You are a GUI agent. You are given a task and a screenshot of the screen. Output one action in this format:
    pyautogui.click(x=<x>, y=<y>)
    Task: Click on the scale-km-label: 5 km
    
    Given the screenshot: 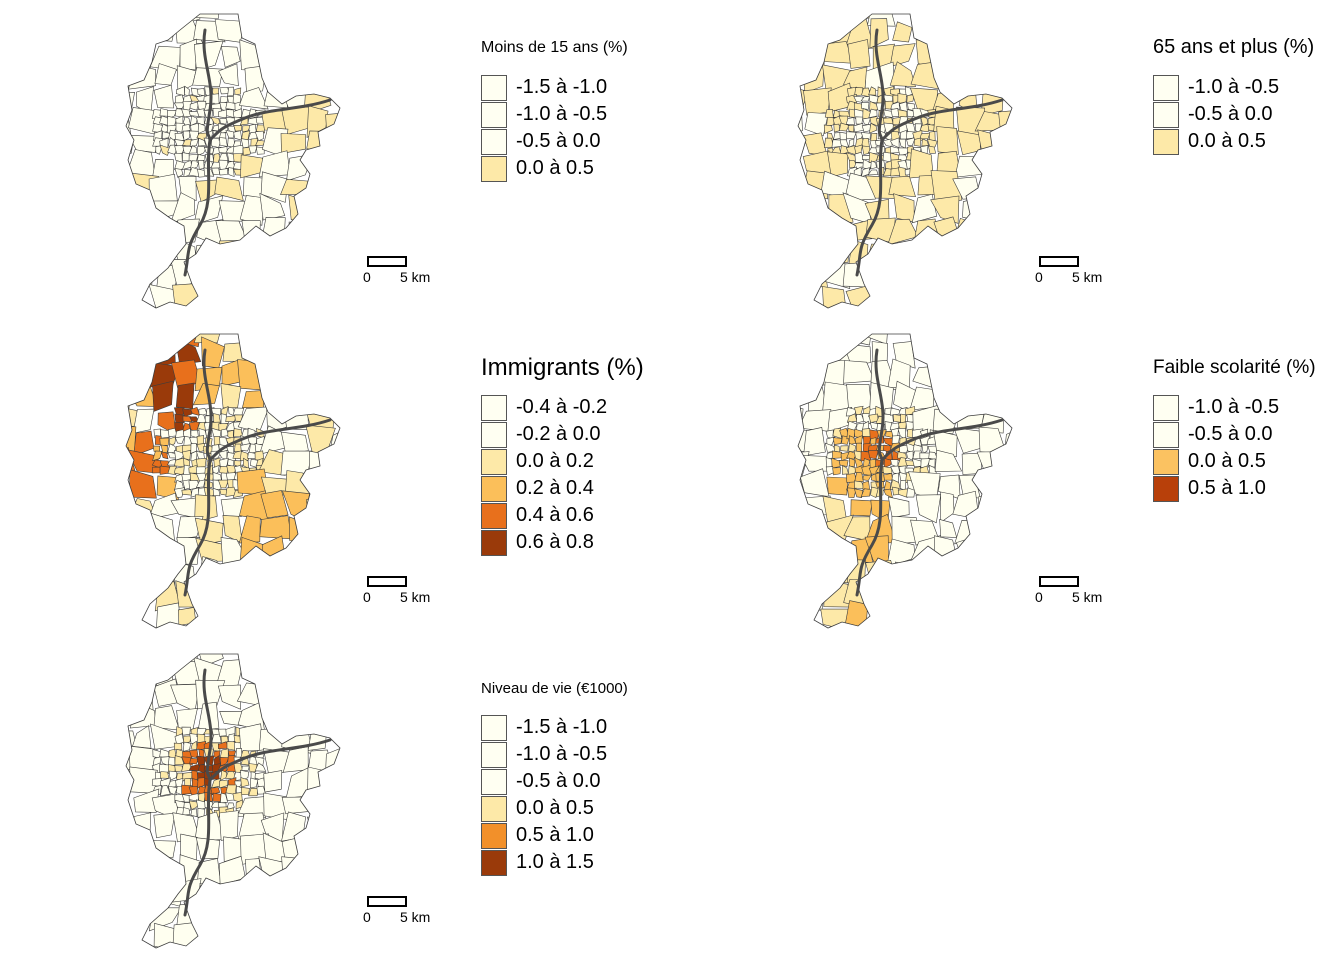 What is the action you would take?
    pyautogui.click(x=415, y=917)
    